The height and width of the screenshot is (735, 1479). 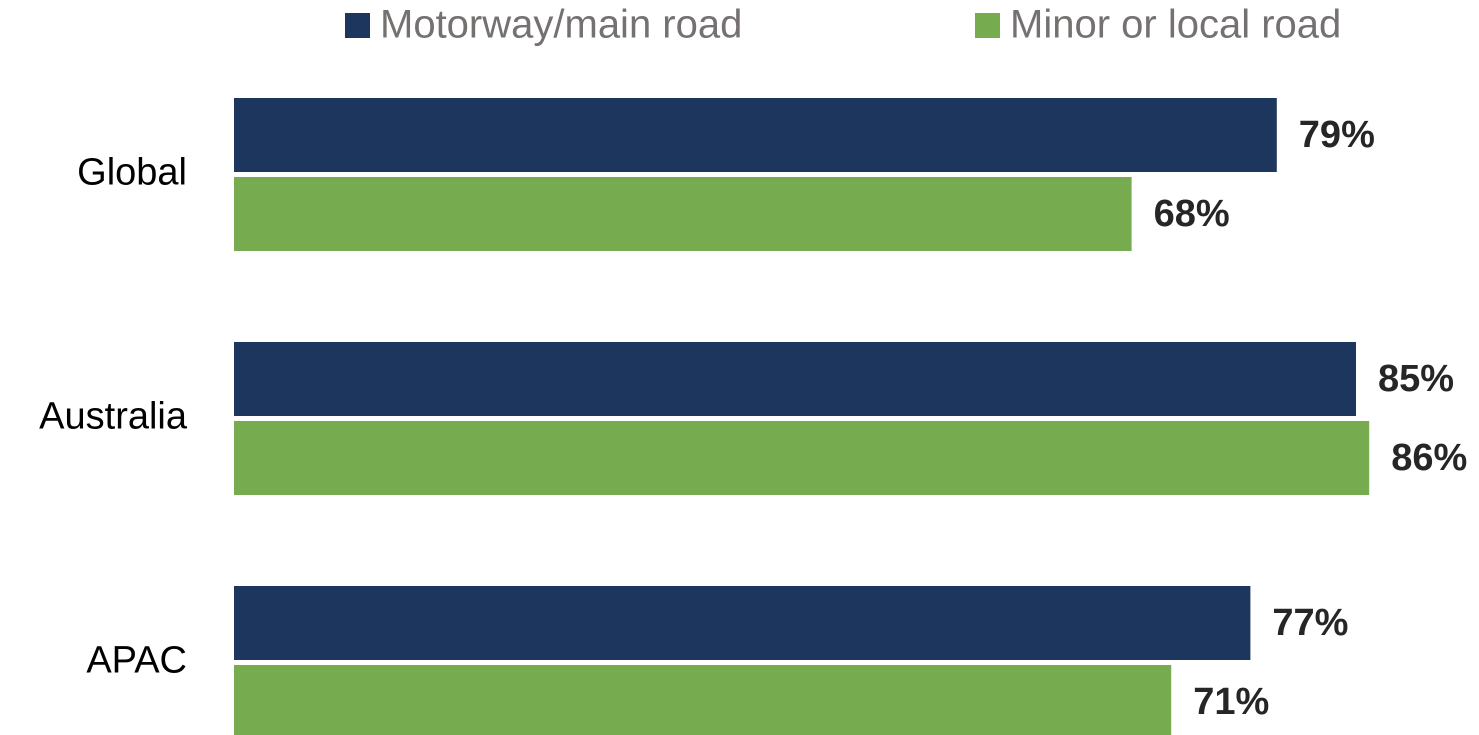 I want to click on value-label: 71%, so click(x=1231, y=702).